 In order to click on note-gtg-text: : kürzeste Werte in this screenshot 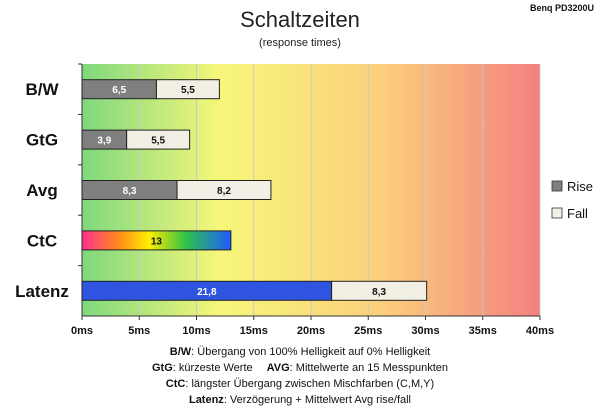, I will do `click(212, 368)`.